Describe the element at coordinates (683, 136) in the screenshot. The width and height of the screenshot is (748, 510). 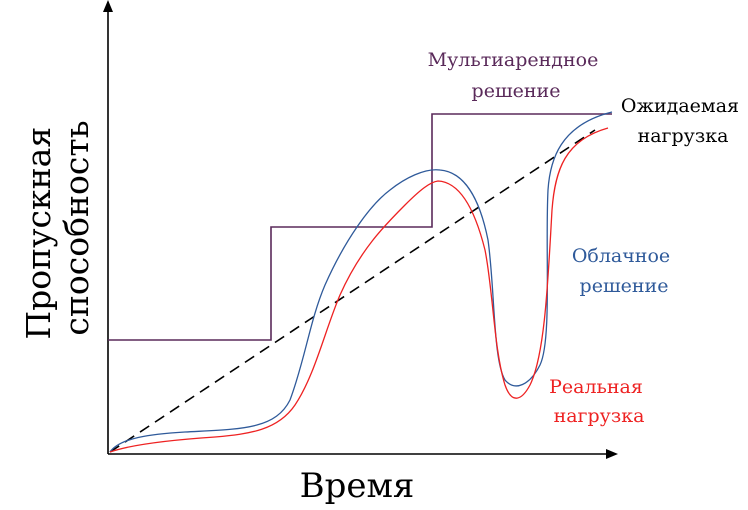
I see `expected-load-label-line2: нагрузка` at that location.